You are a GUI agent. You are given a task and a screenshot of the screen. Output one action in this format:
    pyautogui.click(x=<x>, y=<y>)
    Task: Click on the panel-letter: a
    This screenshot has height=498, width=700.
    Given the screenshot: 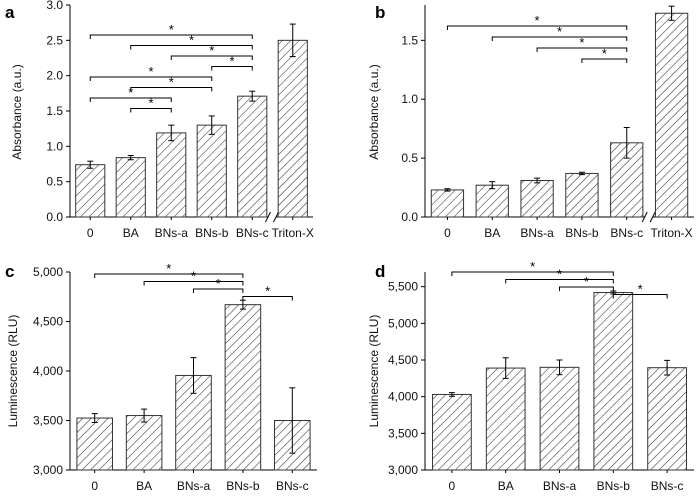 What is the action you would take?
    pyautogui.click(x=10, y=12)
    